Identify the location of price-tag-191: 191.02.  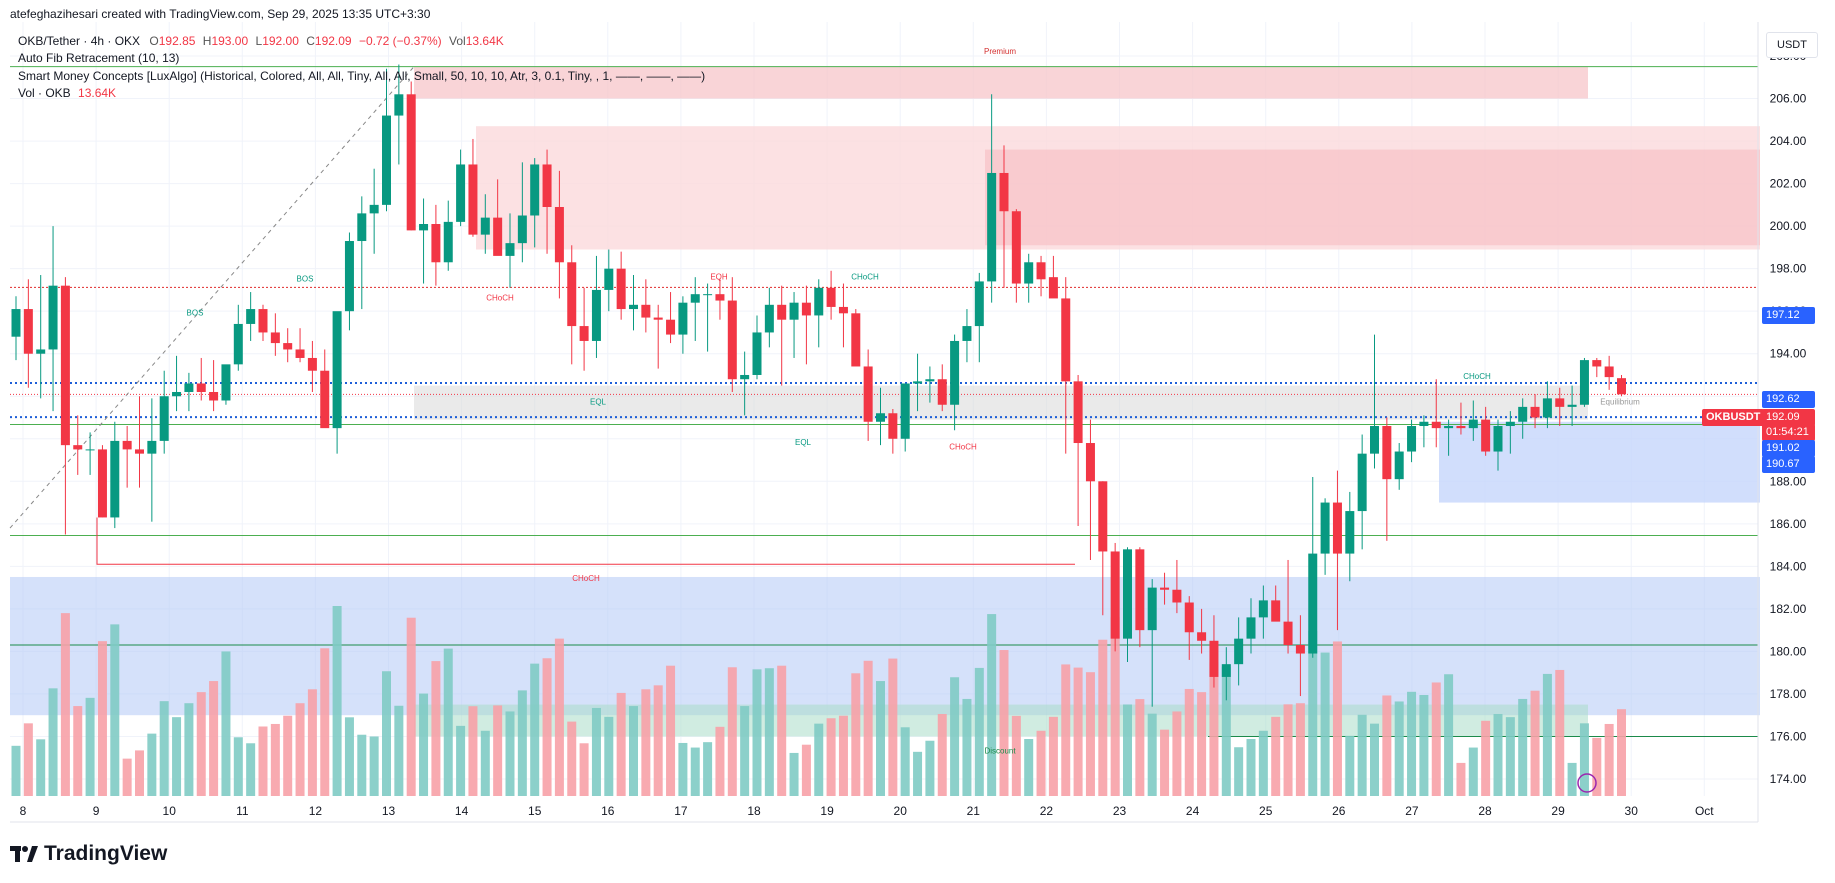
(1788, 448).